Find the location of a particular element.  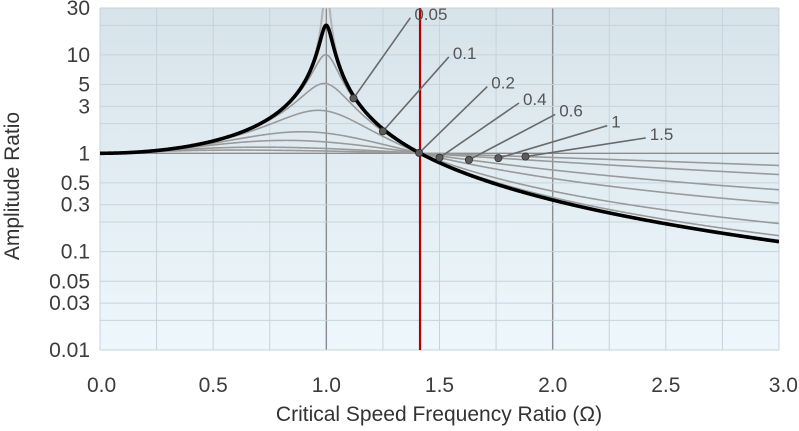

x-tick-label: 0.0 is located at coordinates (101, 385).